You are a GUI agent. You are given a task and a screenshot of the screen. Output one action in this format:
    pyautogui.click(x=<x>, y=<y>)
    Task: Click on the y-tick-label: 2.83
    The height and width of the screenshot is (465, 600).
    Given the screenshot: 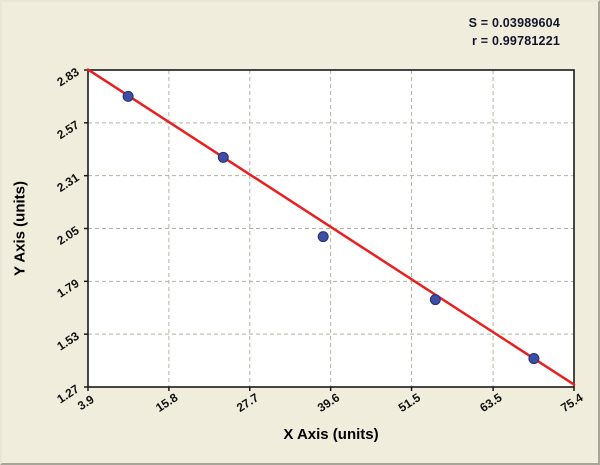 What is the action you would take?
    pyautogui.click(x=67, y=77)
    